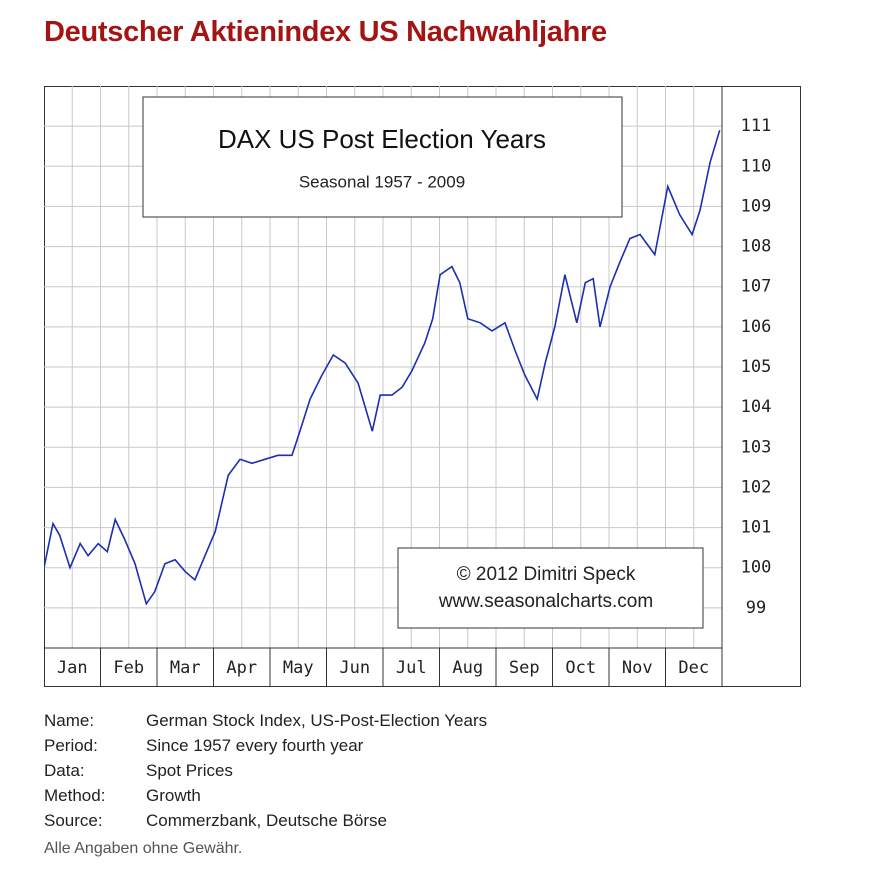 The height and width of the screenshot is (890, 892). Describe the element at coordinates (637, 668) in the screenshot. I see `x-tick-label: Nov` at that location.